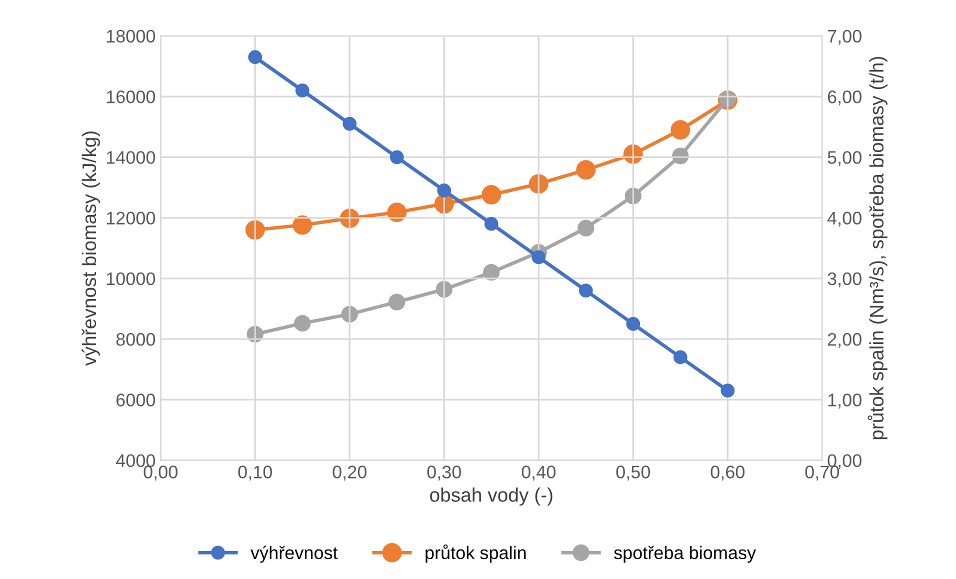 The width and height of the screenshot is (956, 579). What do you see at coordinates (845, 37) in the screenshot?
I see `y2-tick-label: 7,00` at bounding box center [845, 37].